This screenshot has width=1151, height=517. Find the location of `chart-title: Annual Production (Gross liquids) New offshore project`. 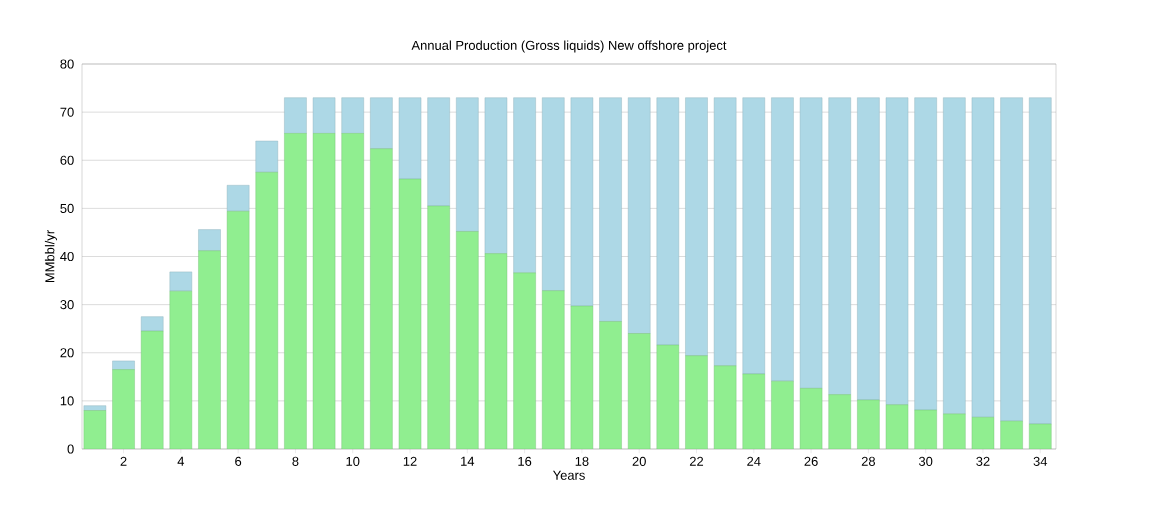

chart-title: Annual Production (Gross liquids) New offshore project is located at coordinates (569, 46).